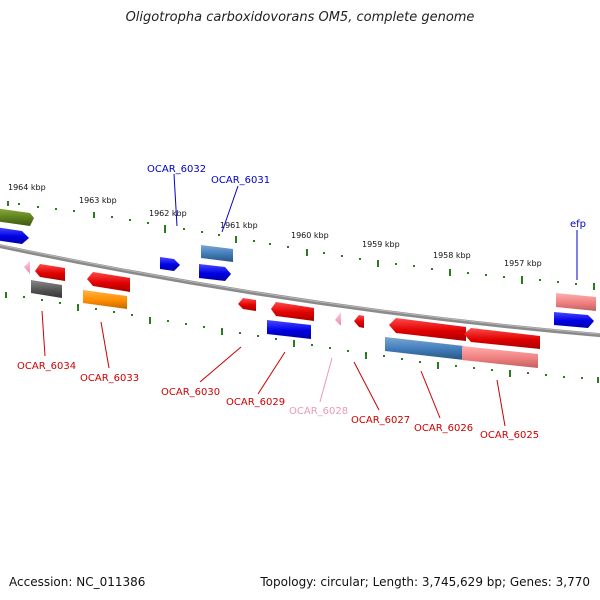  I want to click on gene-label-ocar-6033: OCAR_6033, so click(109, 378).